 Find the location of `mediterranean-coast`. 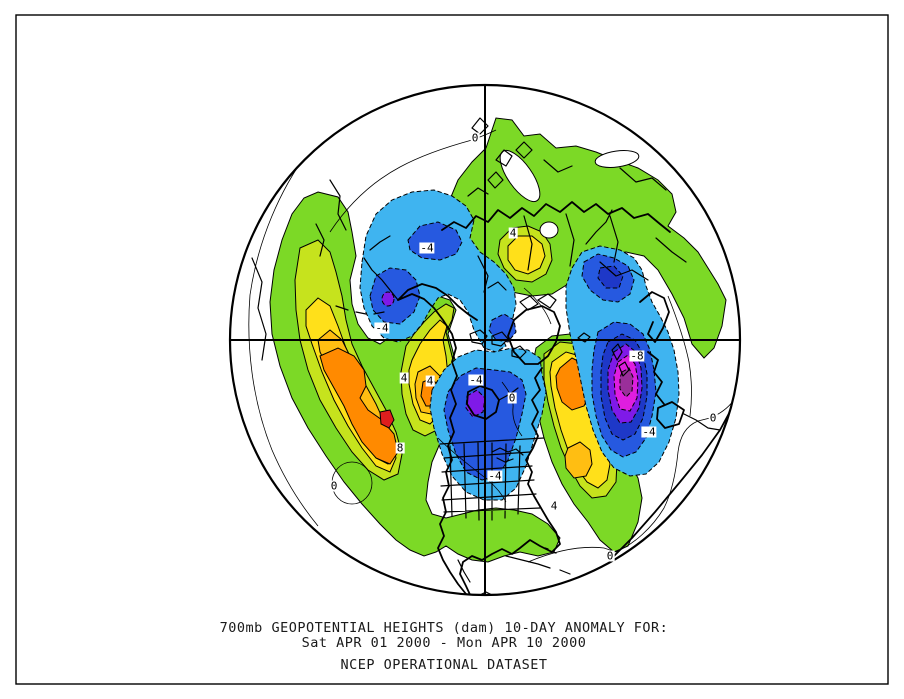

mediterranean-coast is located at coordinates (702, 422).